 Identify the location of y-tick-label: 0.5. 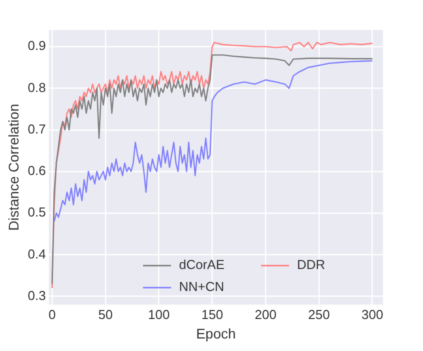
(37, 212).